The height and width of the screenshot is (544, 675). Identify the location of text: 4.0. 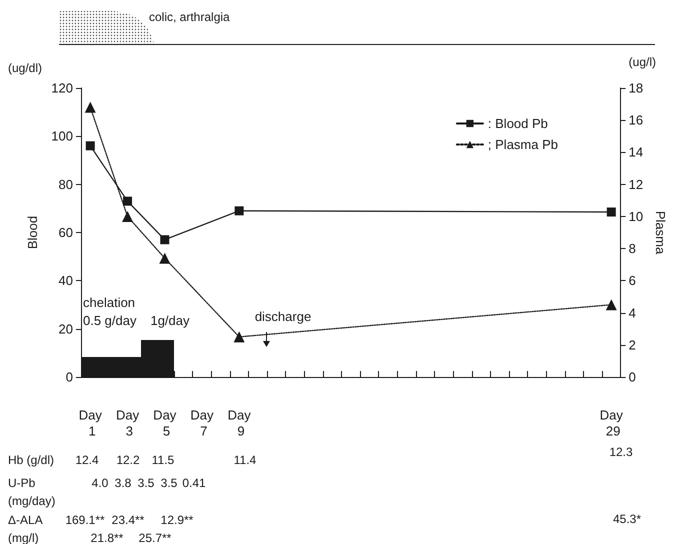
(100, 483).